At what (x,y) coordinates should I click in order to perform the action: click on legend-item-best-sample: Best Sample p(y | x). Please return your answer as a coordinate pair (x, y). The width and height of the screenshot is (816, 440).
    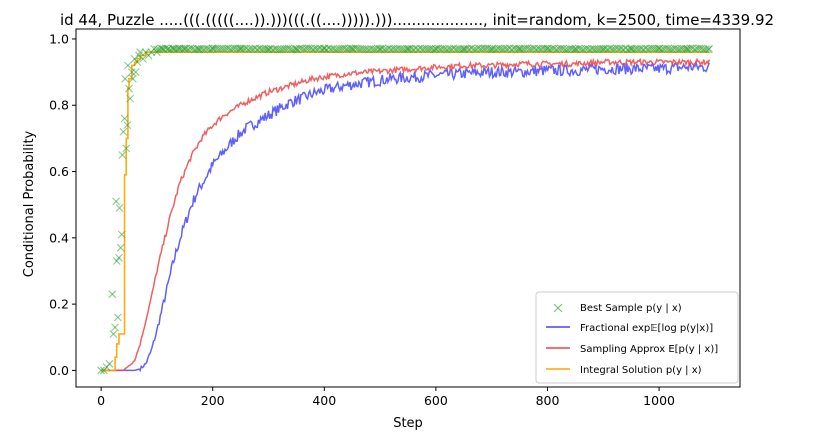
    Looking at the image, I should click on (617, 308).